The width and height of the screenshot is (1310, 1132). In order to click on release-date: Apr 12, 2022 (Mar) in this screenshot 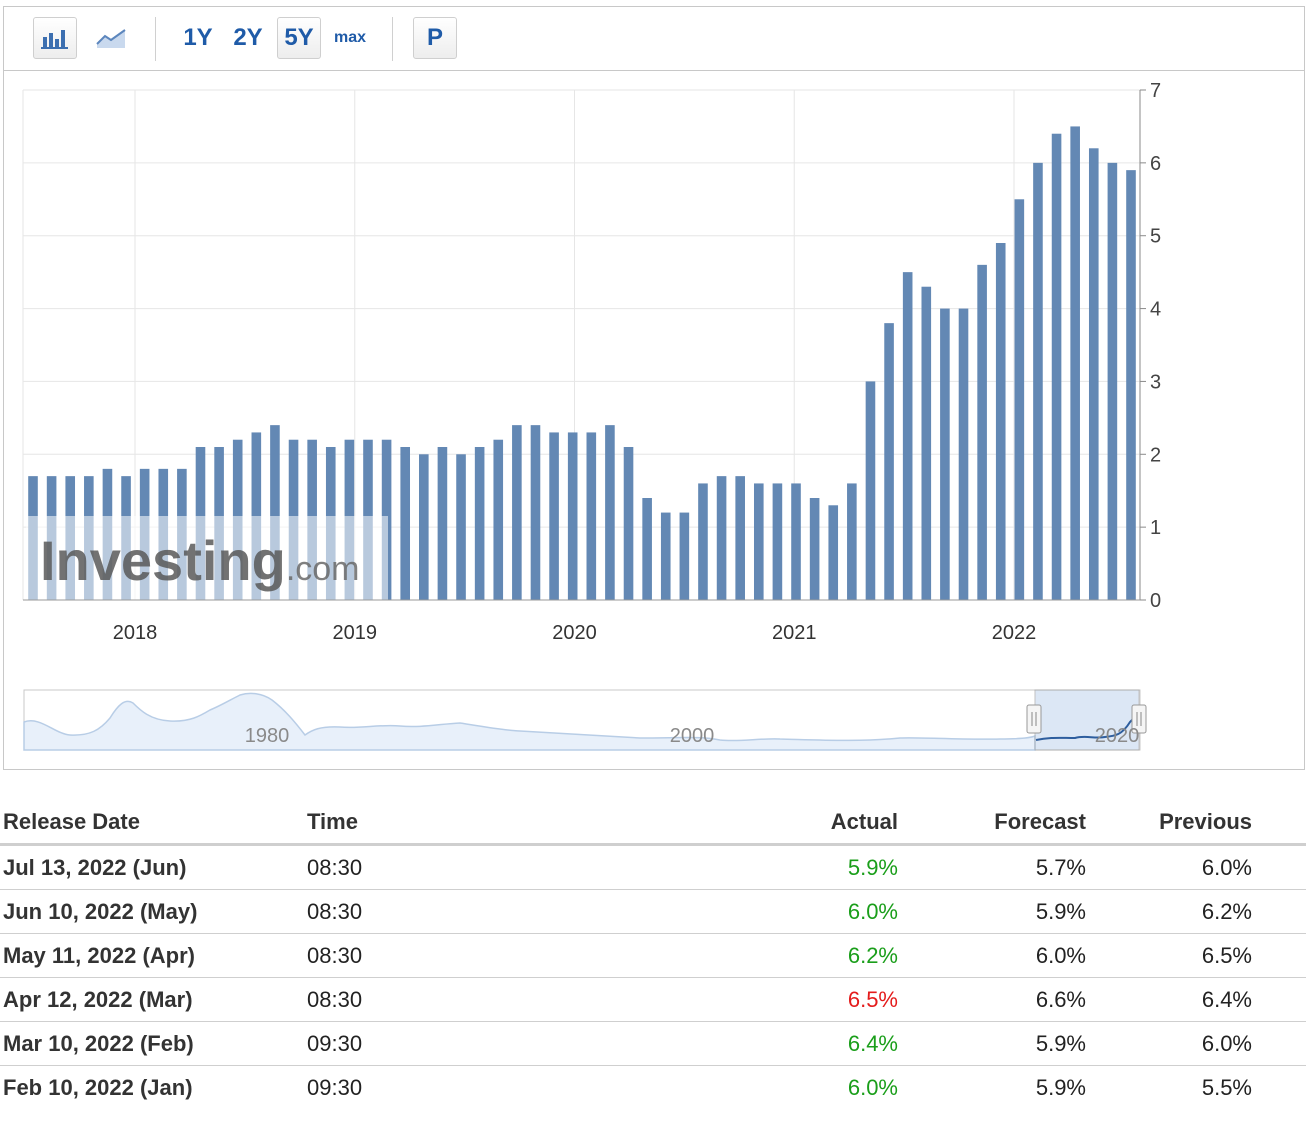, I will do `click(98, 999)`.